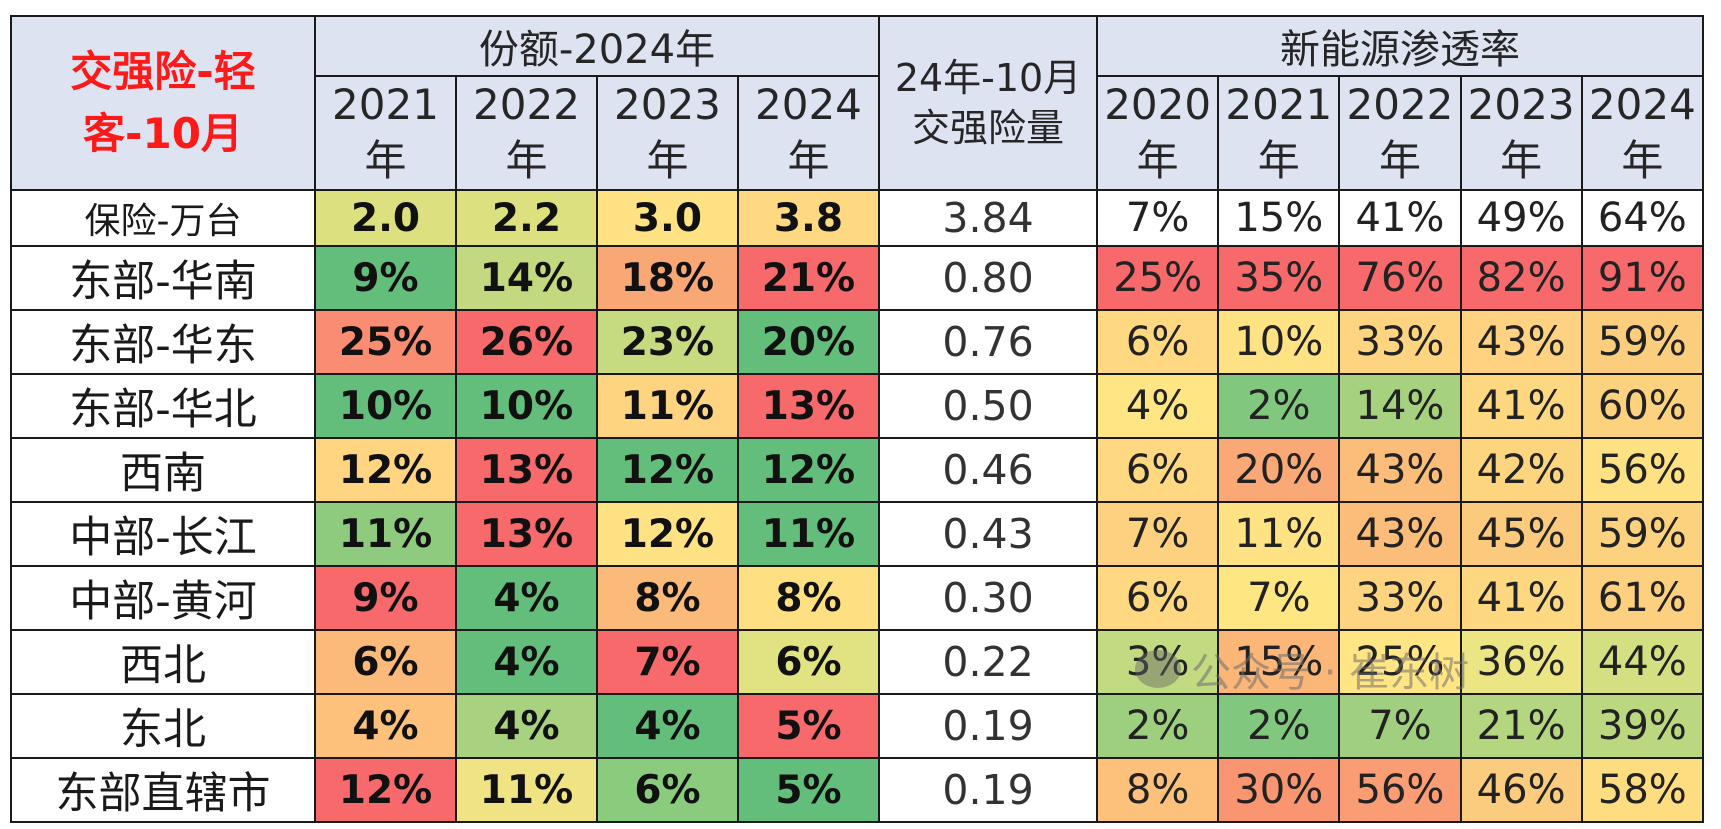  I want to click on share-cell: 26%, so click(526, 342).